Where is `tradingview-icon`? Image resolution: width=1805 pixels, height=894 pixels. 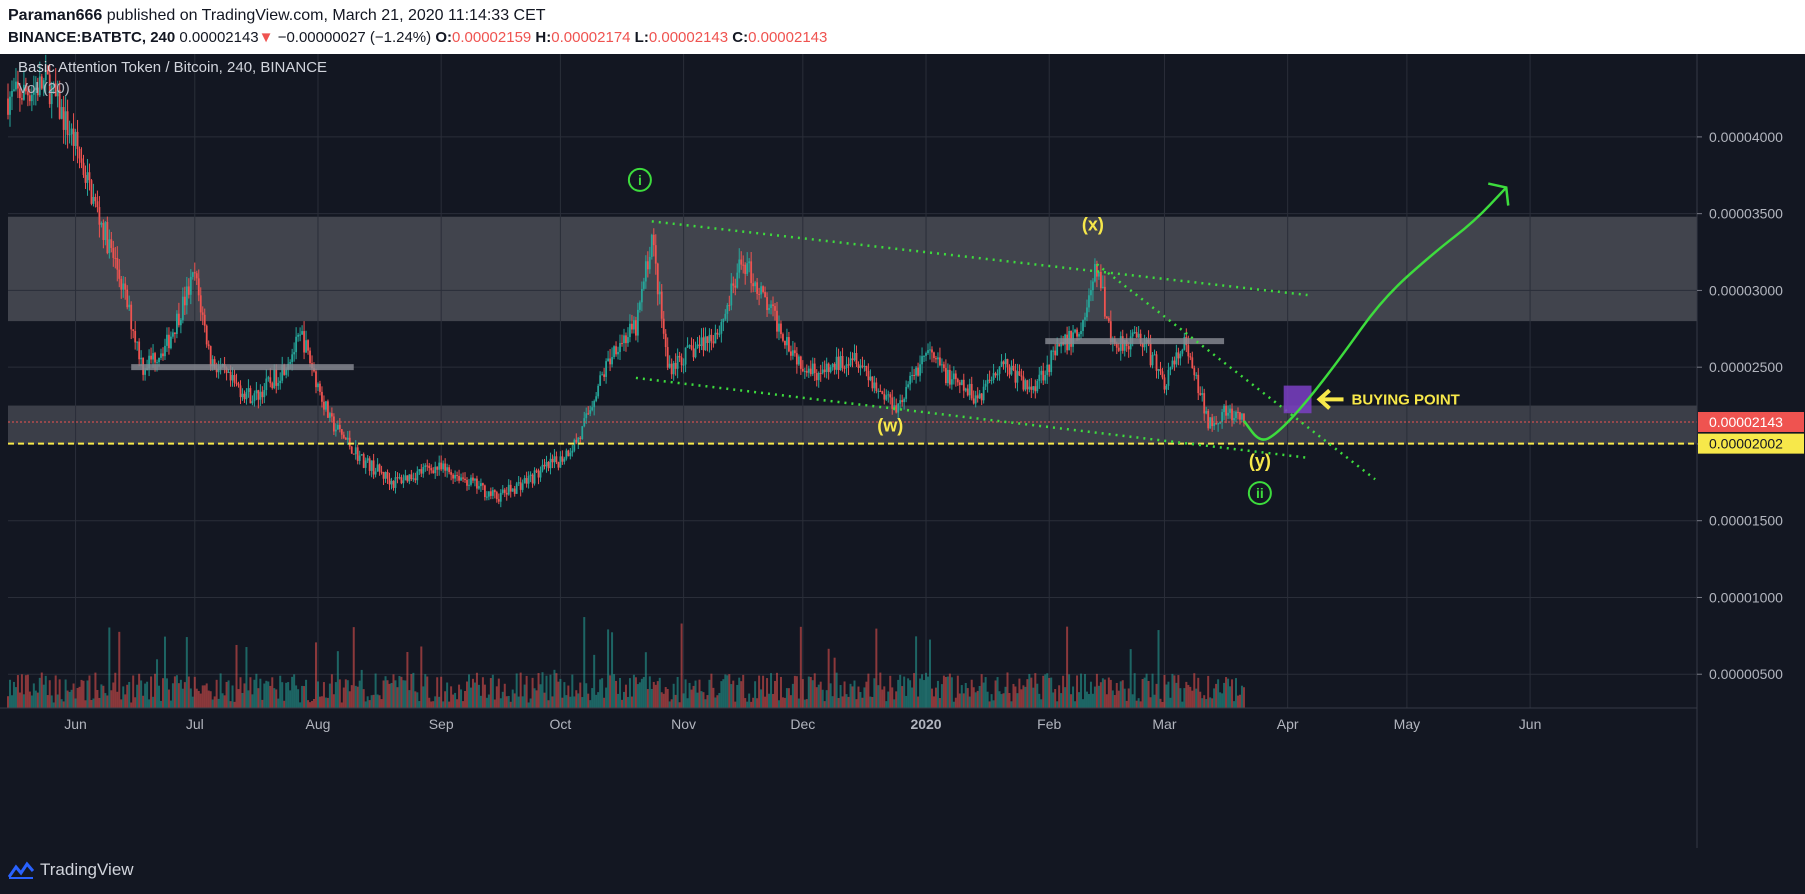 tradingview-icon is located at coordinates (21, 870).